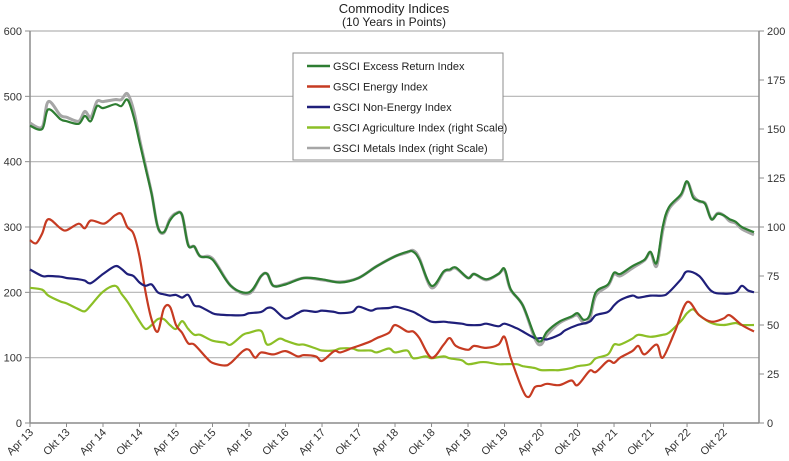  I want to click on x-axis-tick-label: Okt 17, so click(348, 442).